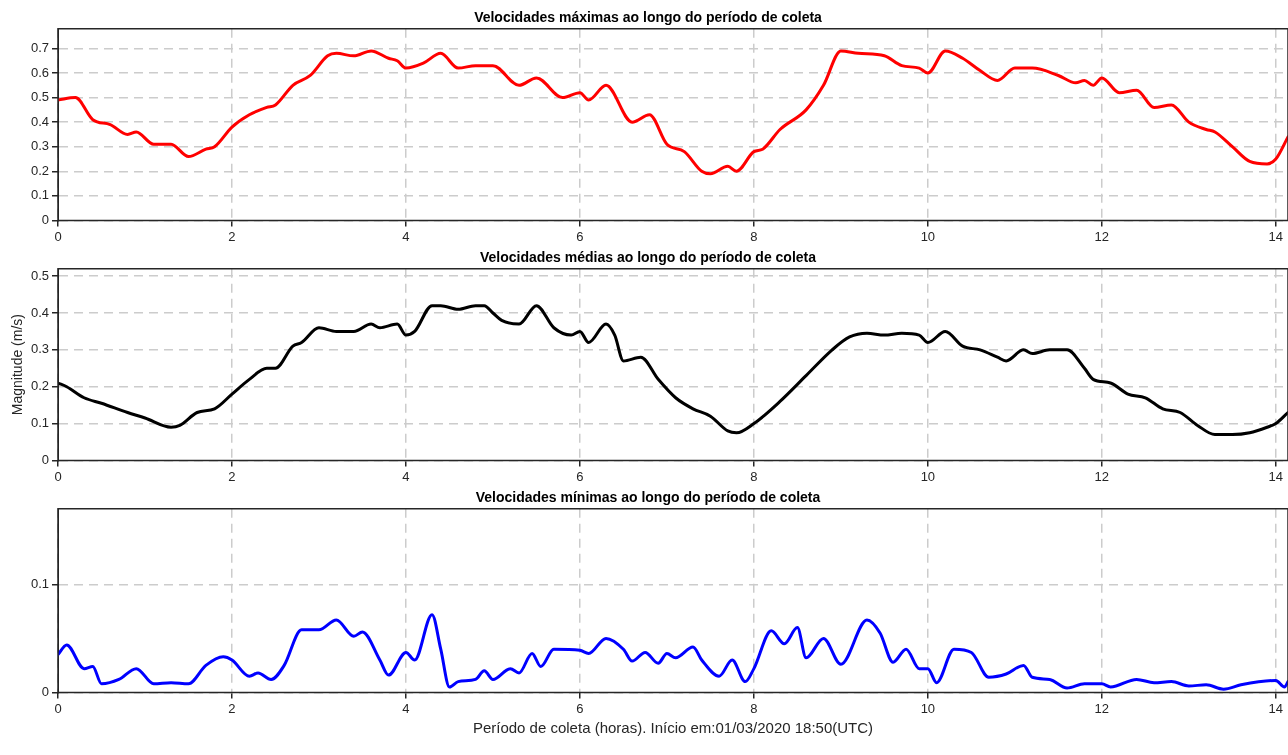 Image resolution: width=1288 pixels, height=755 pixels. What do you see at coordinates (17, 365) in the screenshot?
I see `y-axis-title: Magnitude (m/s)` at bounding box center [17, 365].